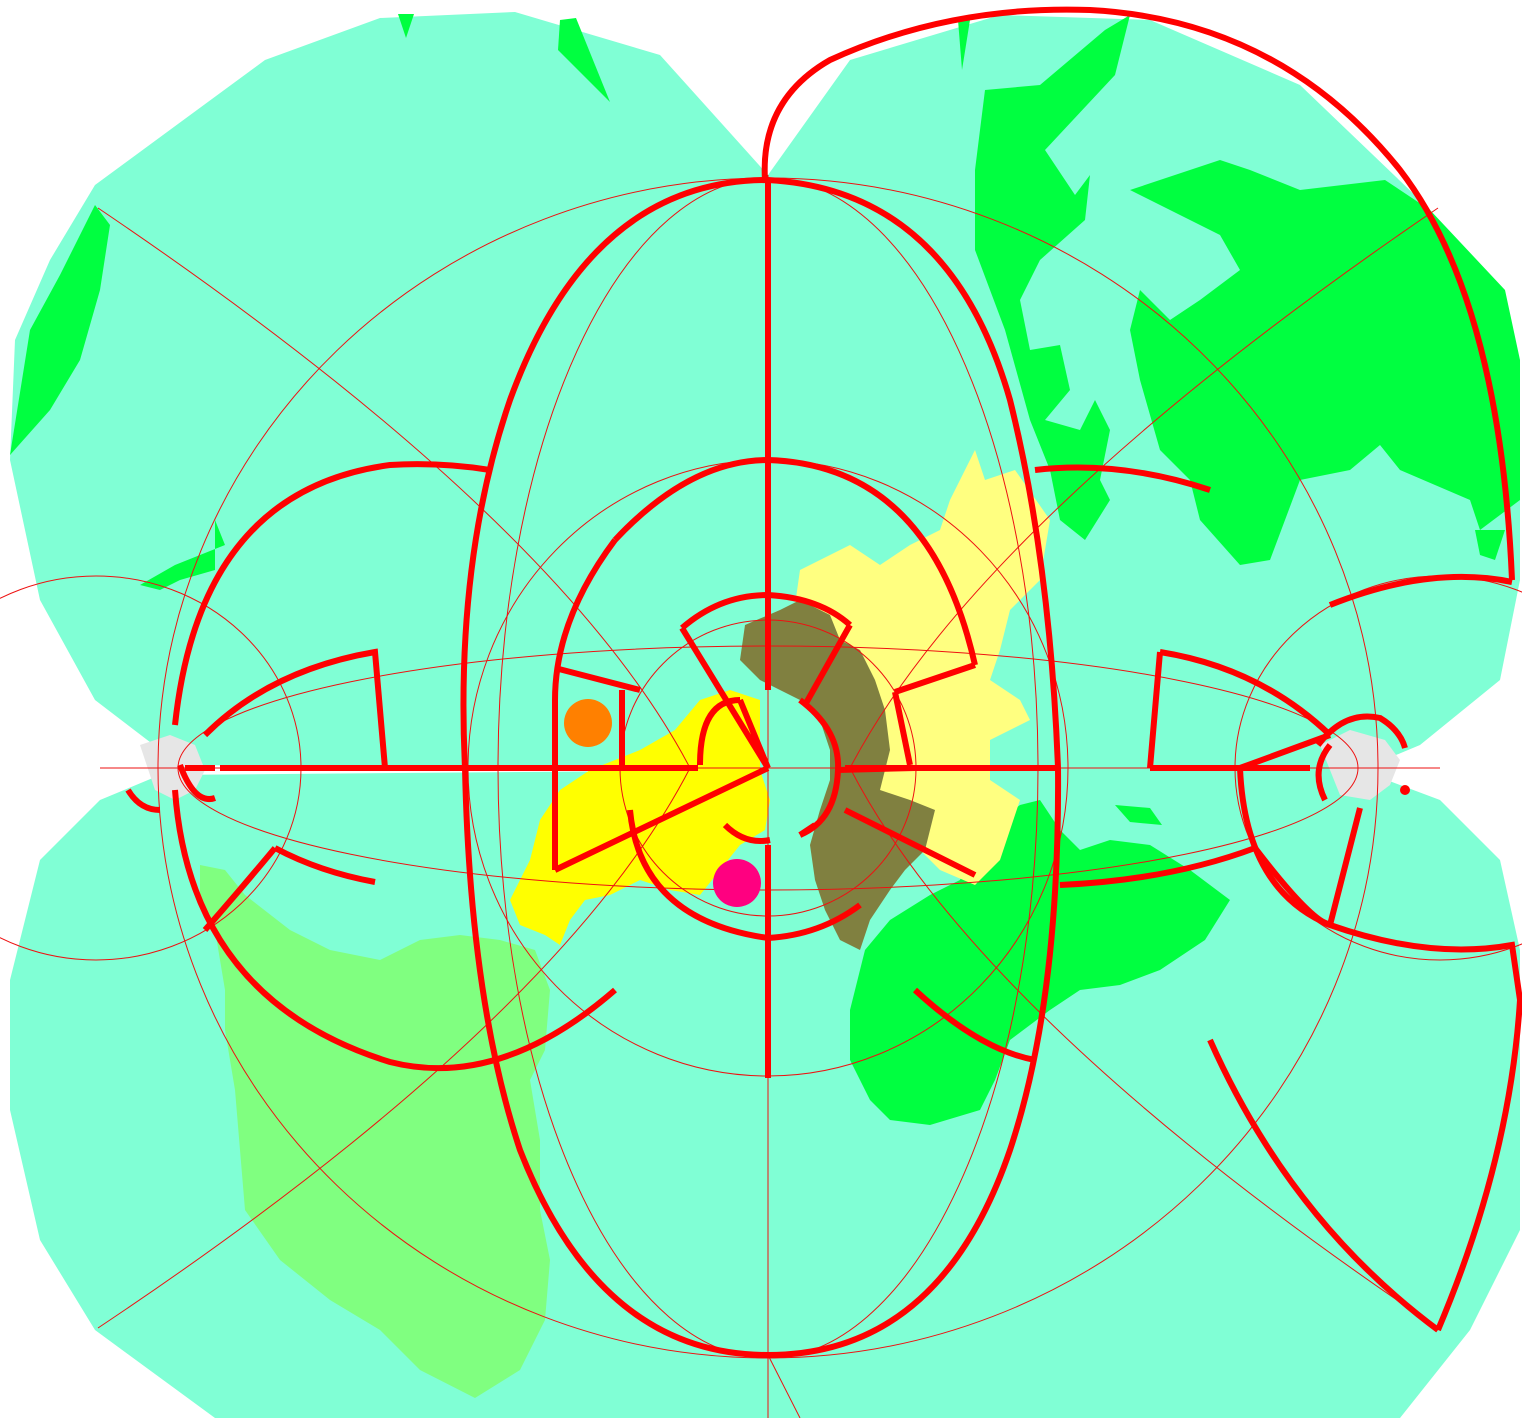 The width and height of the screenshot is (1522, 1418). What do you see at coordinates (1138, 815) in the screenshot?
I see `landmass-southeast-islet` at bounding box center [1138, 815].